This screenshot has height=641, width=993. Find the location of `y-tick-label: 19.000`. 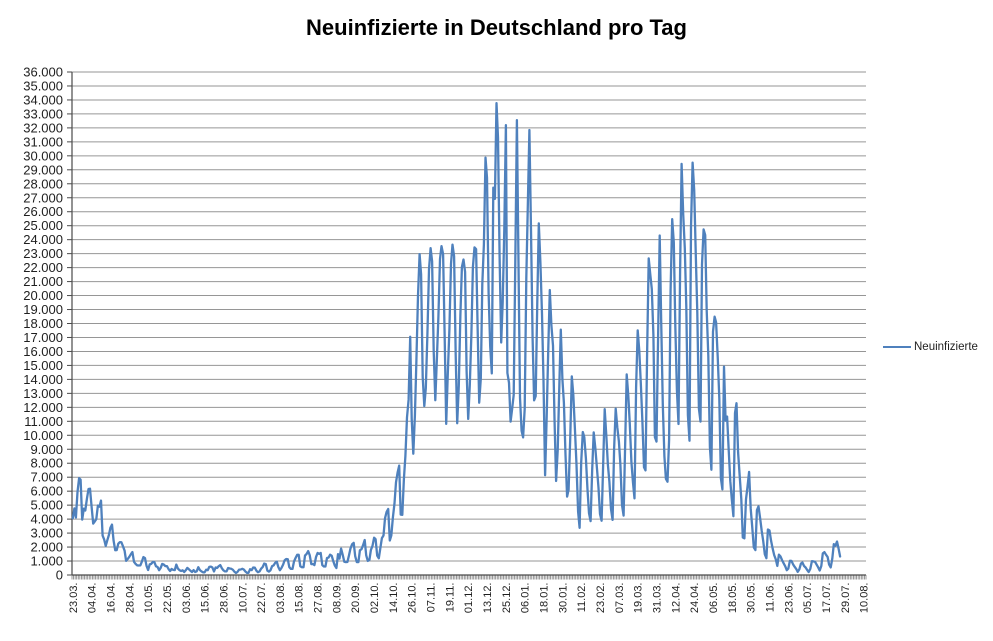

y-tick-label: 19.000 is located at coordinates (43, 309).